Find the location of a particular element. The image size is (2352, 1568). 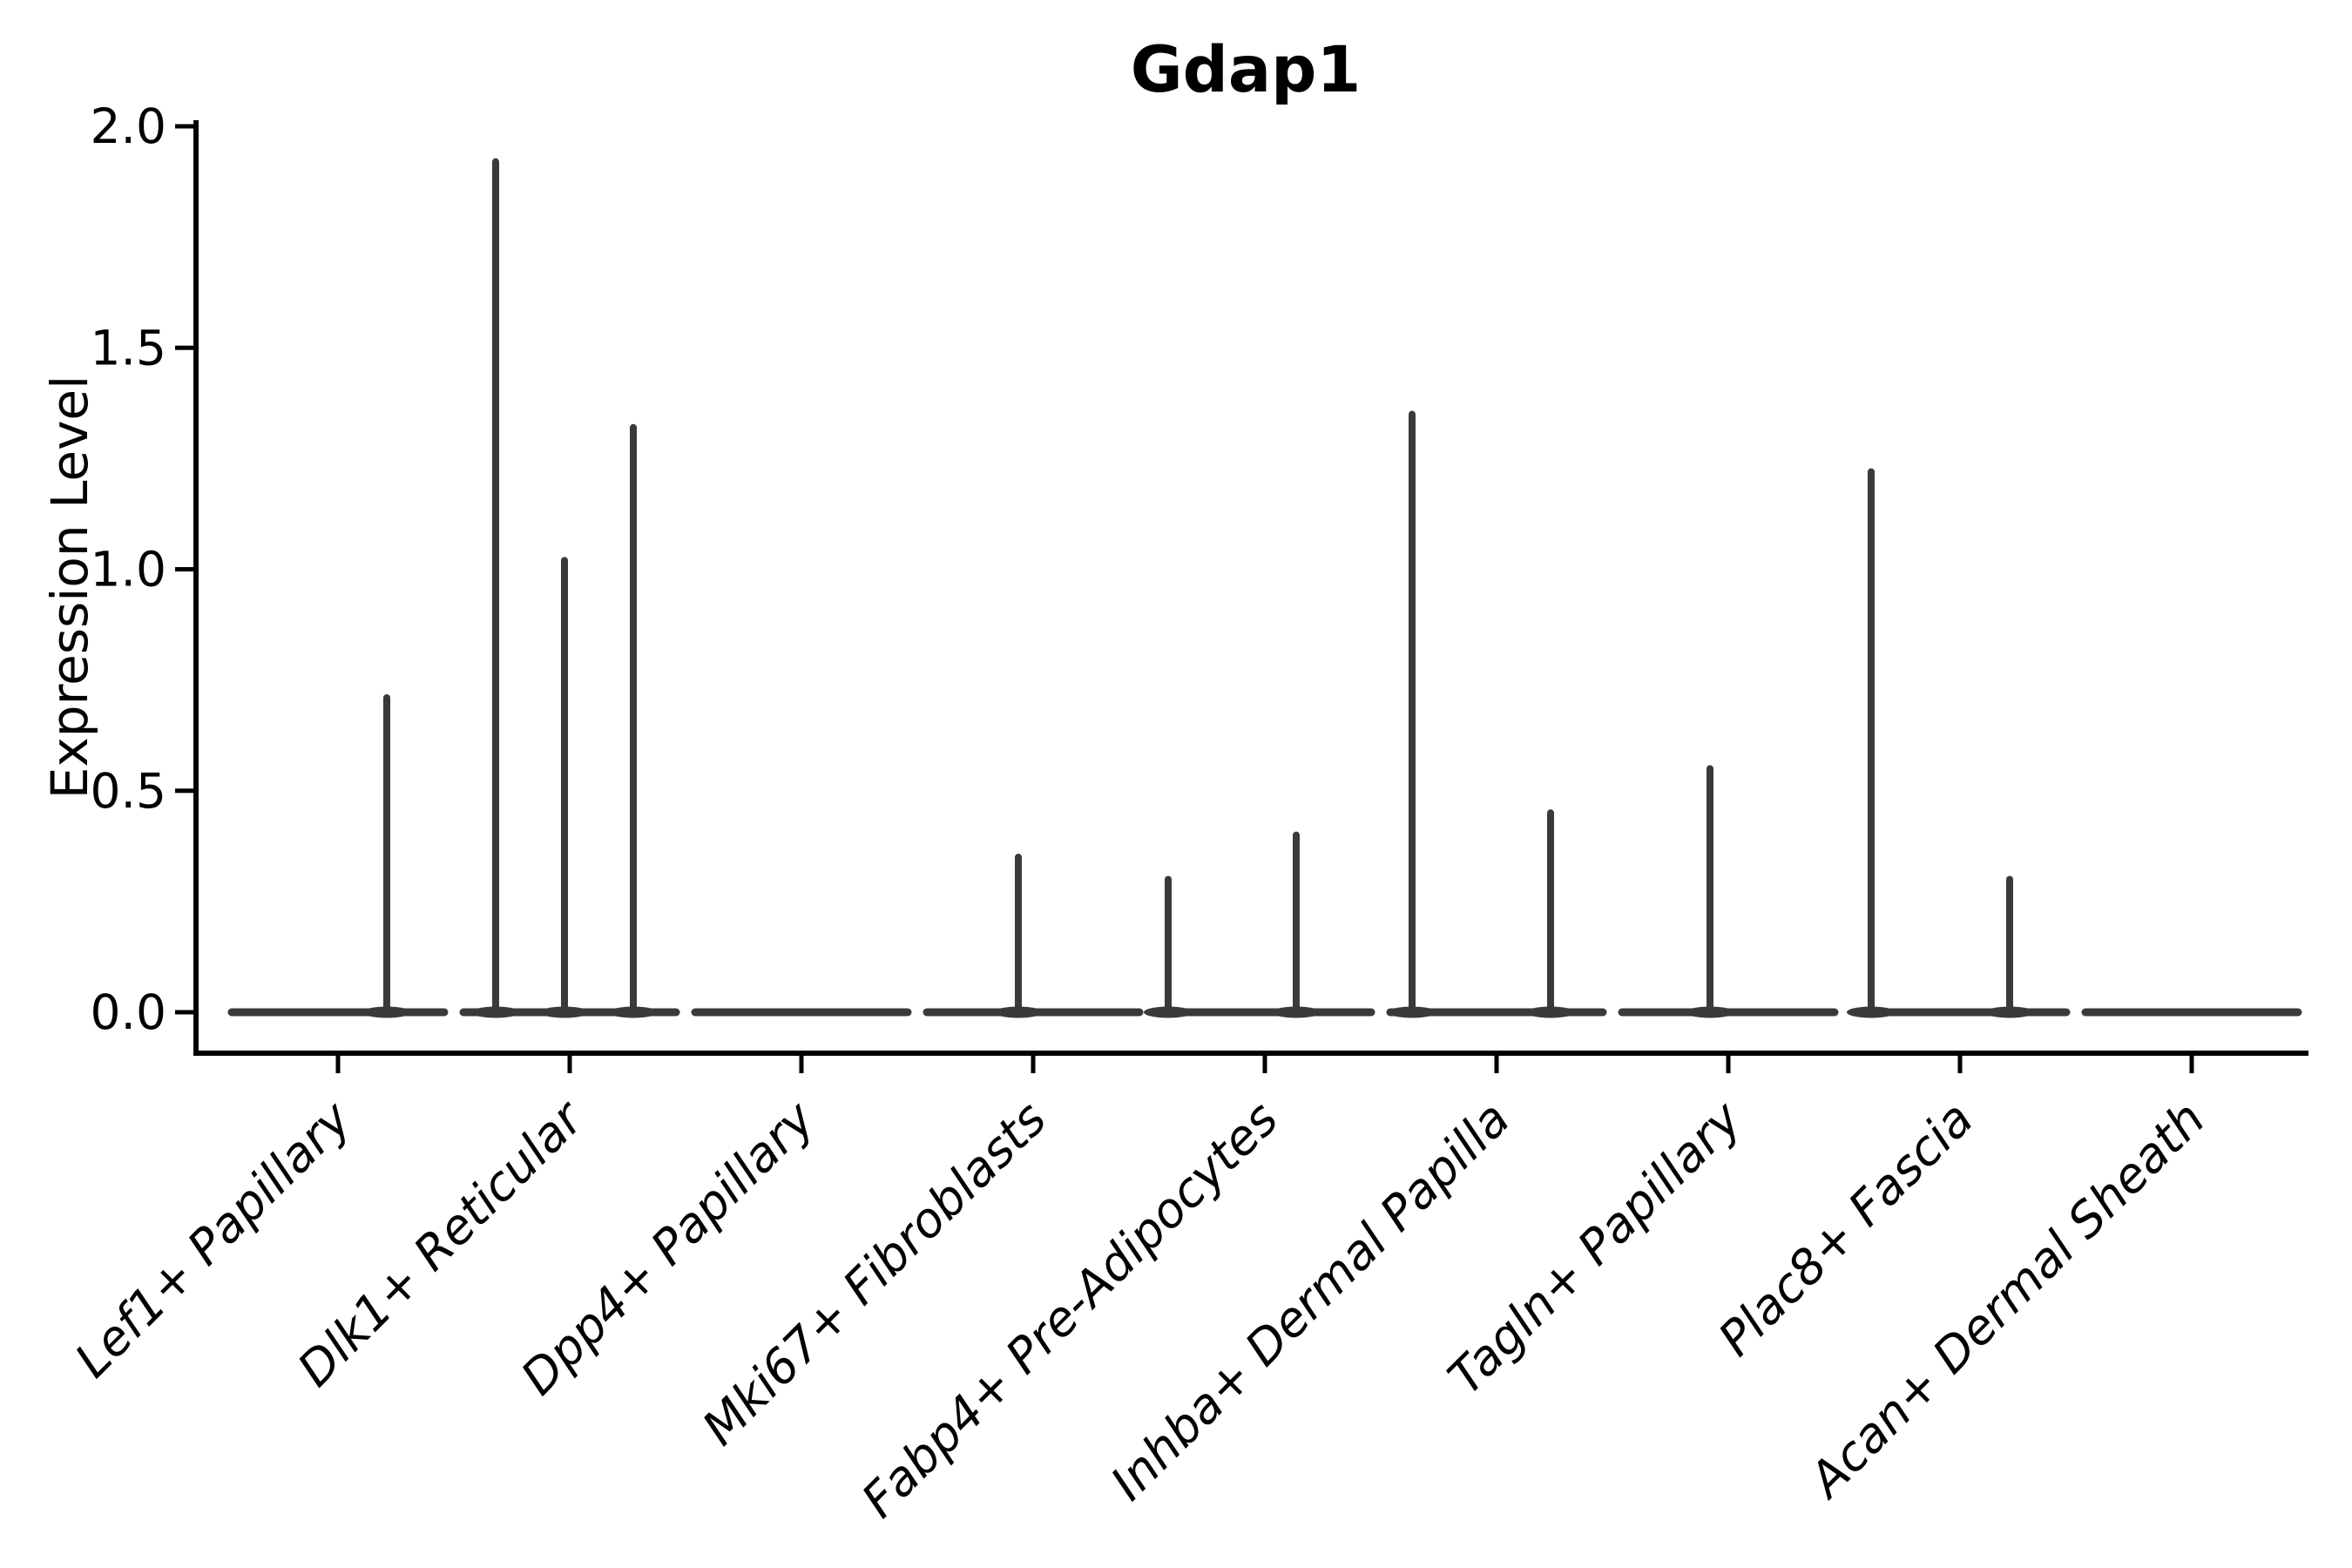

x-tick-label: Fabp4+ Pre-Adipocytes is located at coordinates (1069, 1310).